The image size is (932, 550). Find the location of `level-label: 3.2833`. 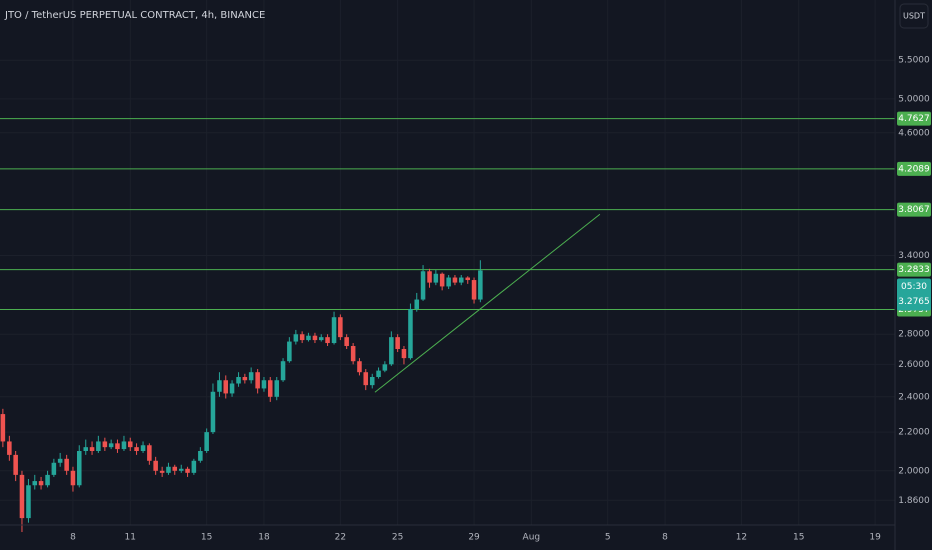

level-label: 3.2833 is located at coordinates (914, 270).